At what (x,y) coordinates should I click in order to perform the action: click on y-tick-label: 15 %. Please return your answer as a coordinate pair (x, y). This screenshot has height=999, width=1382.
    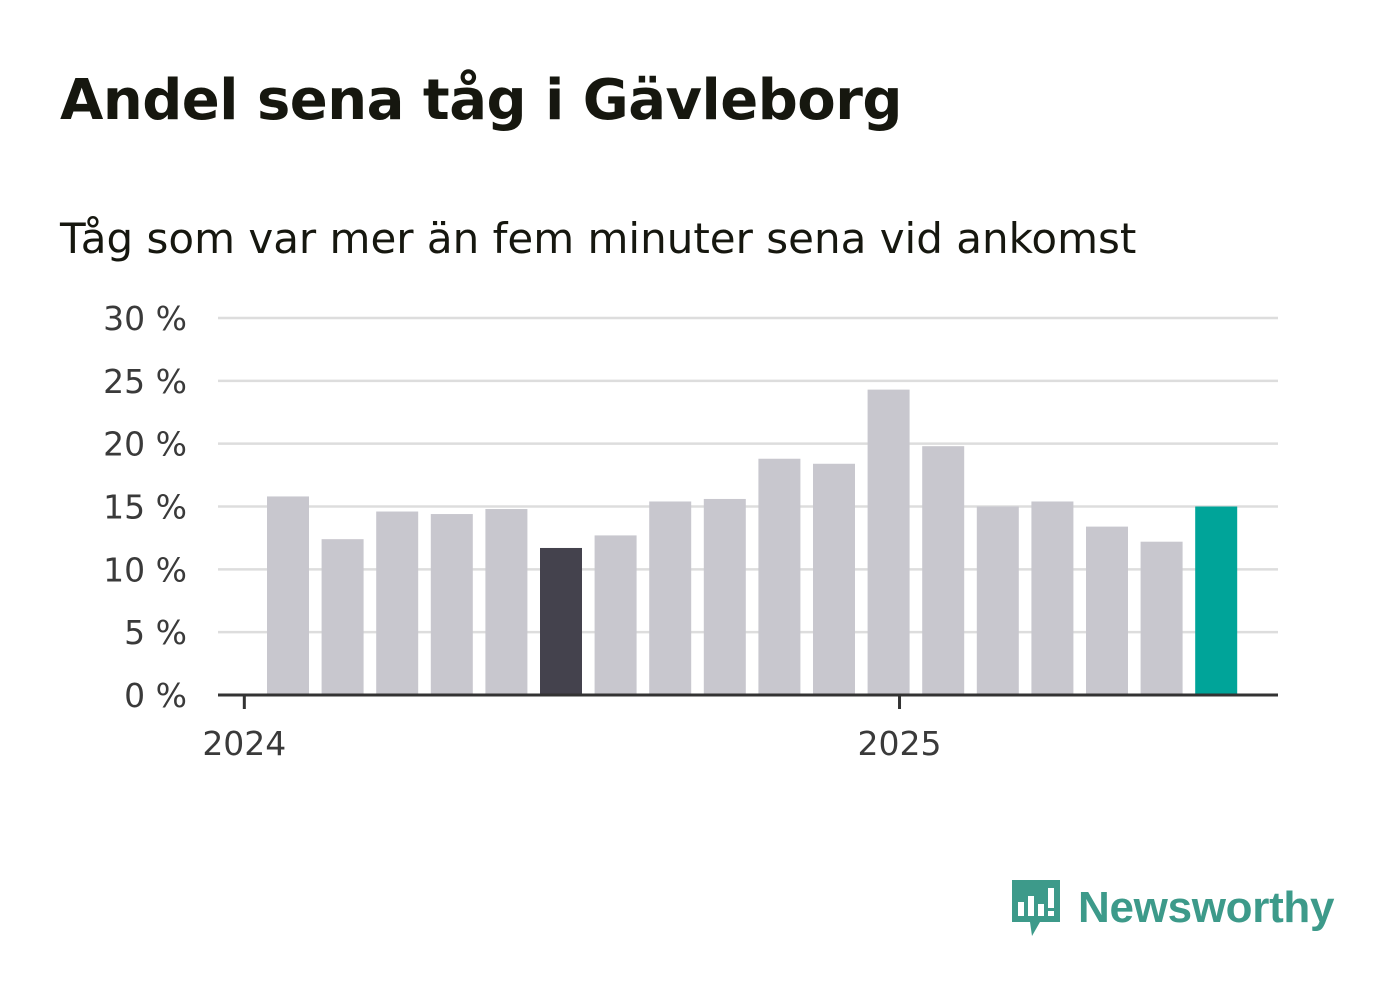
    Looking at the image, I should click on (145, 507).